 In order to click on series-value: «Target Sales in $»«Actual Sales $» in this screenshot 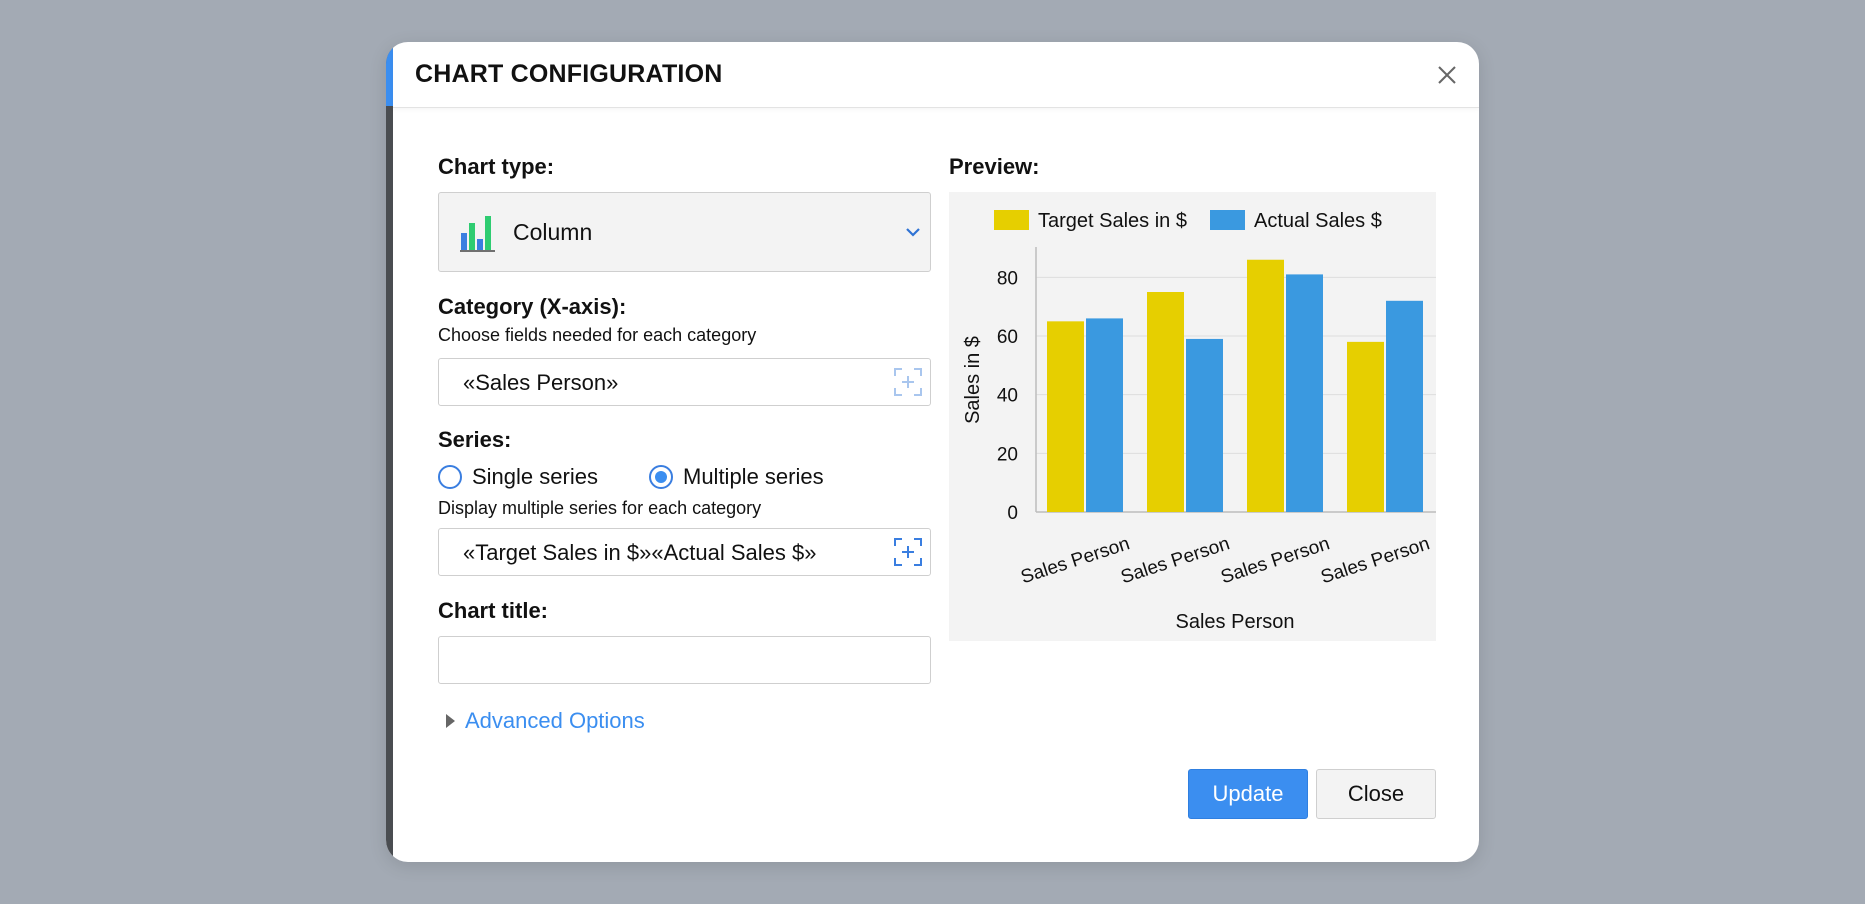, I will do `click(640, 552)`.